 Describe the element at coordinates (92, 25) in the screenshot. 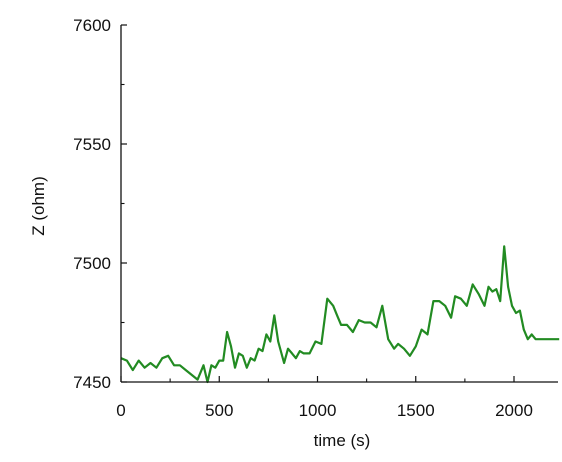

I see `y-tick-label: 7600` at that location.